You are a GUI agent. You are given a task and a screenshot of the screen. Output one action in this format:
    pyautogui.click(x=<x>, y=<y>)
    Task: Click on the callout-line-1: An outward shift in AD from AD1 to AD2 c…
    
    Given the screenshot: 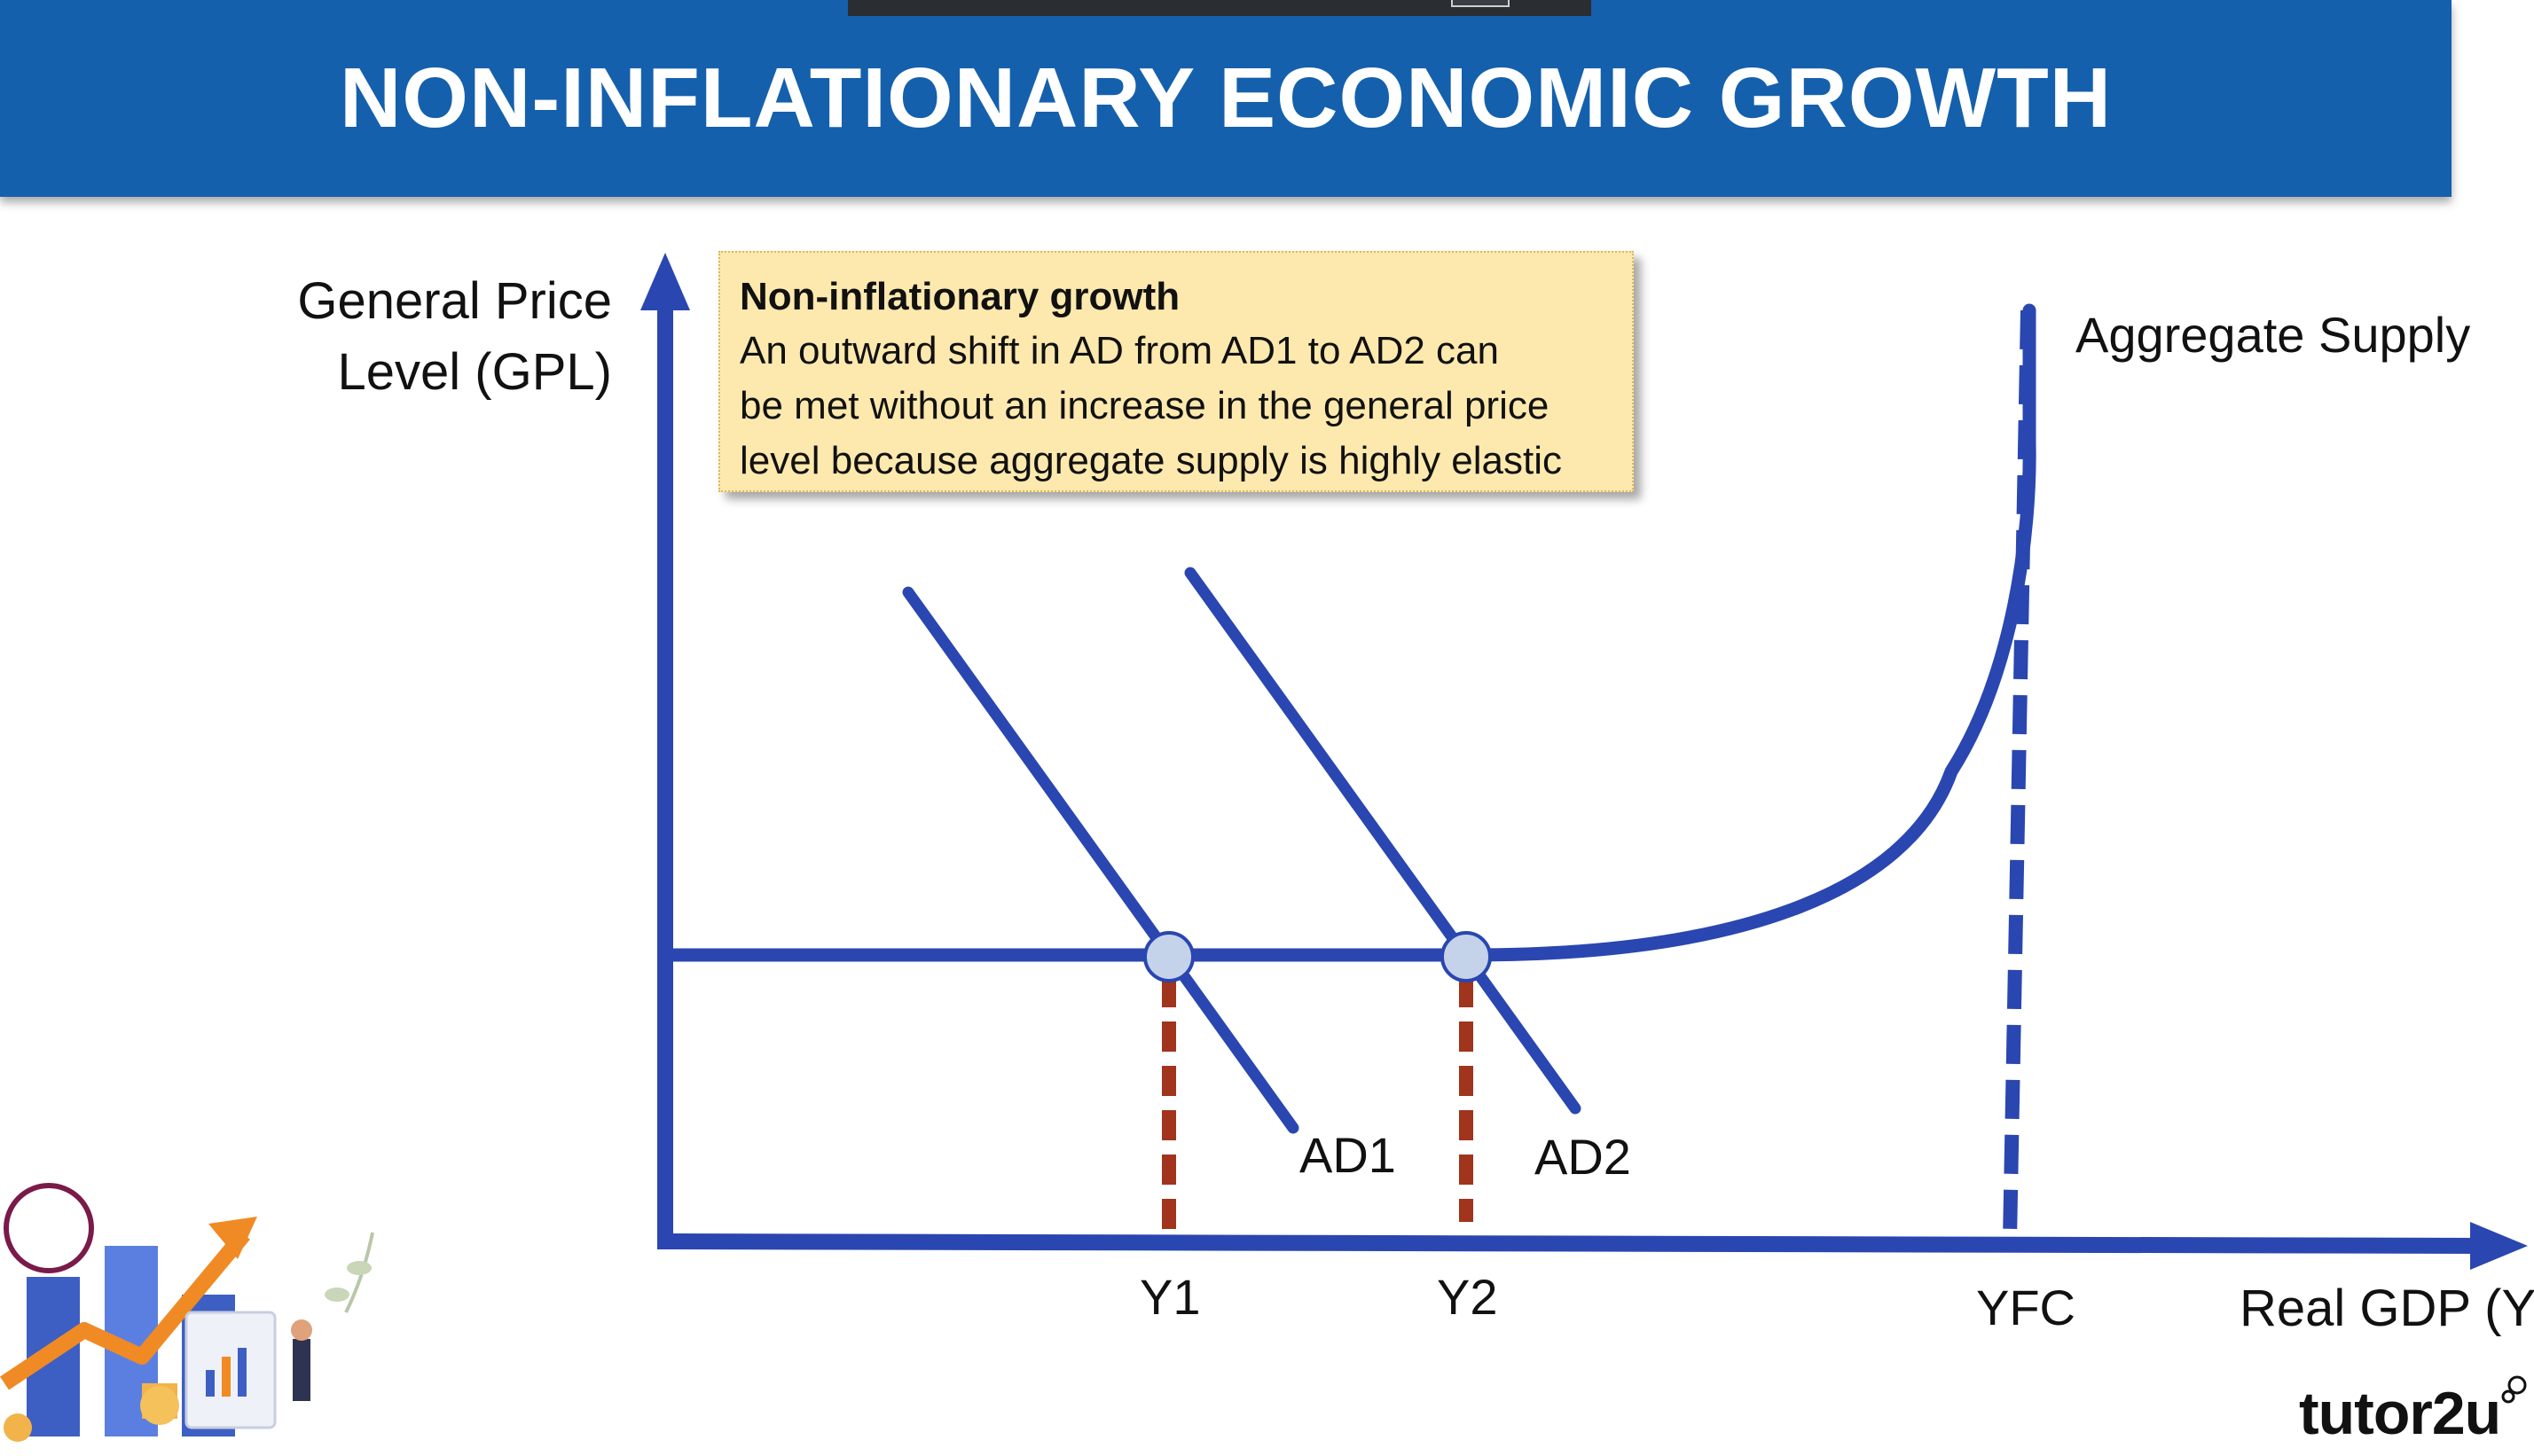 What is the action you would take?
    pyautogui.click(x=1119, y=350)
    